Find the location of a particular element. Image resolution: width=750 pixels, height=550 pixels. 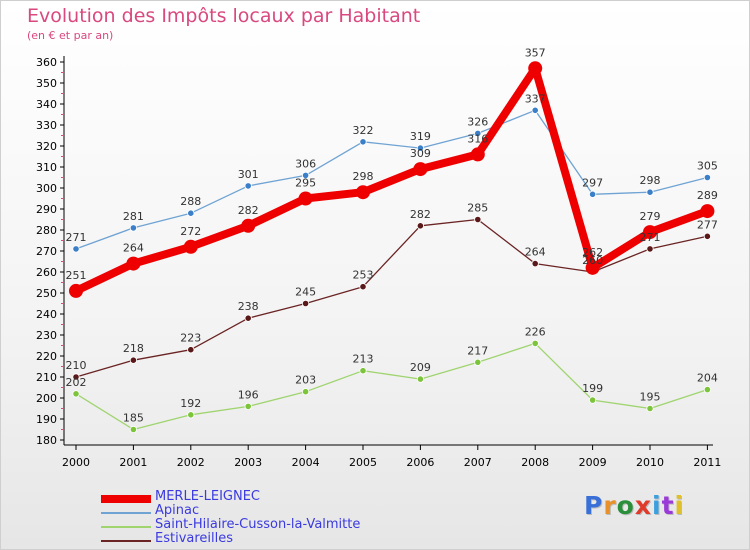

y-tick-label: 350 is located at coordinates (46, 83).